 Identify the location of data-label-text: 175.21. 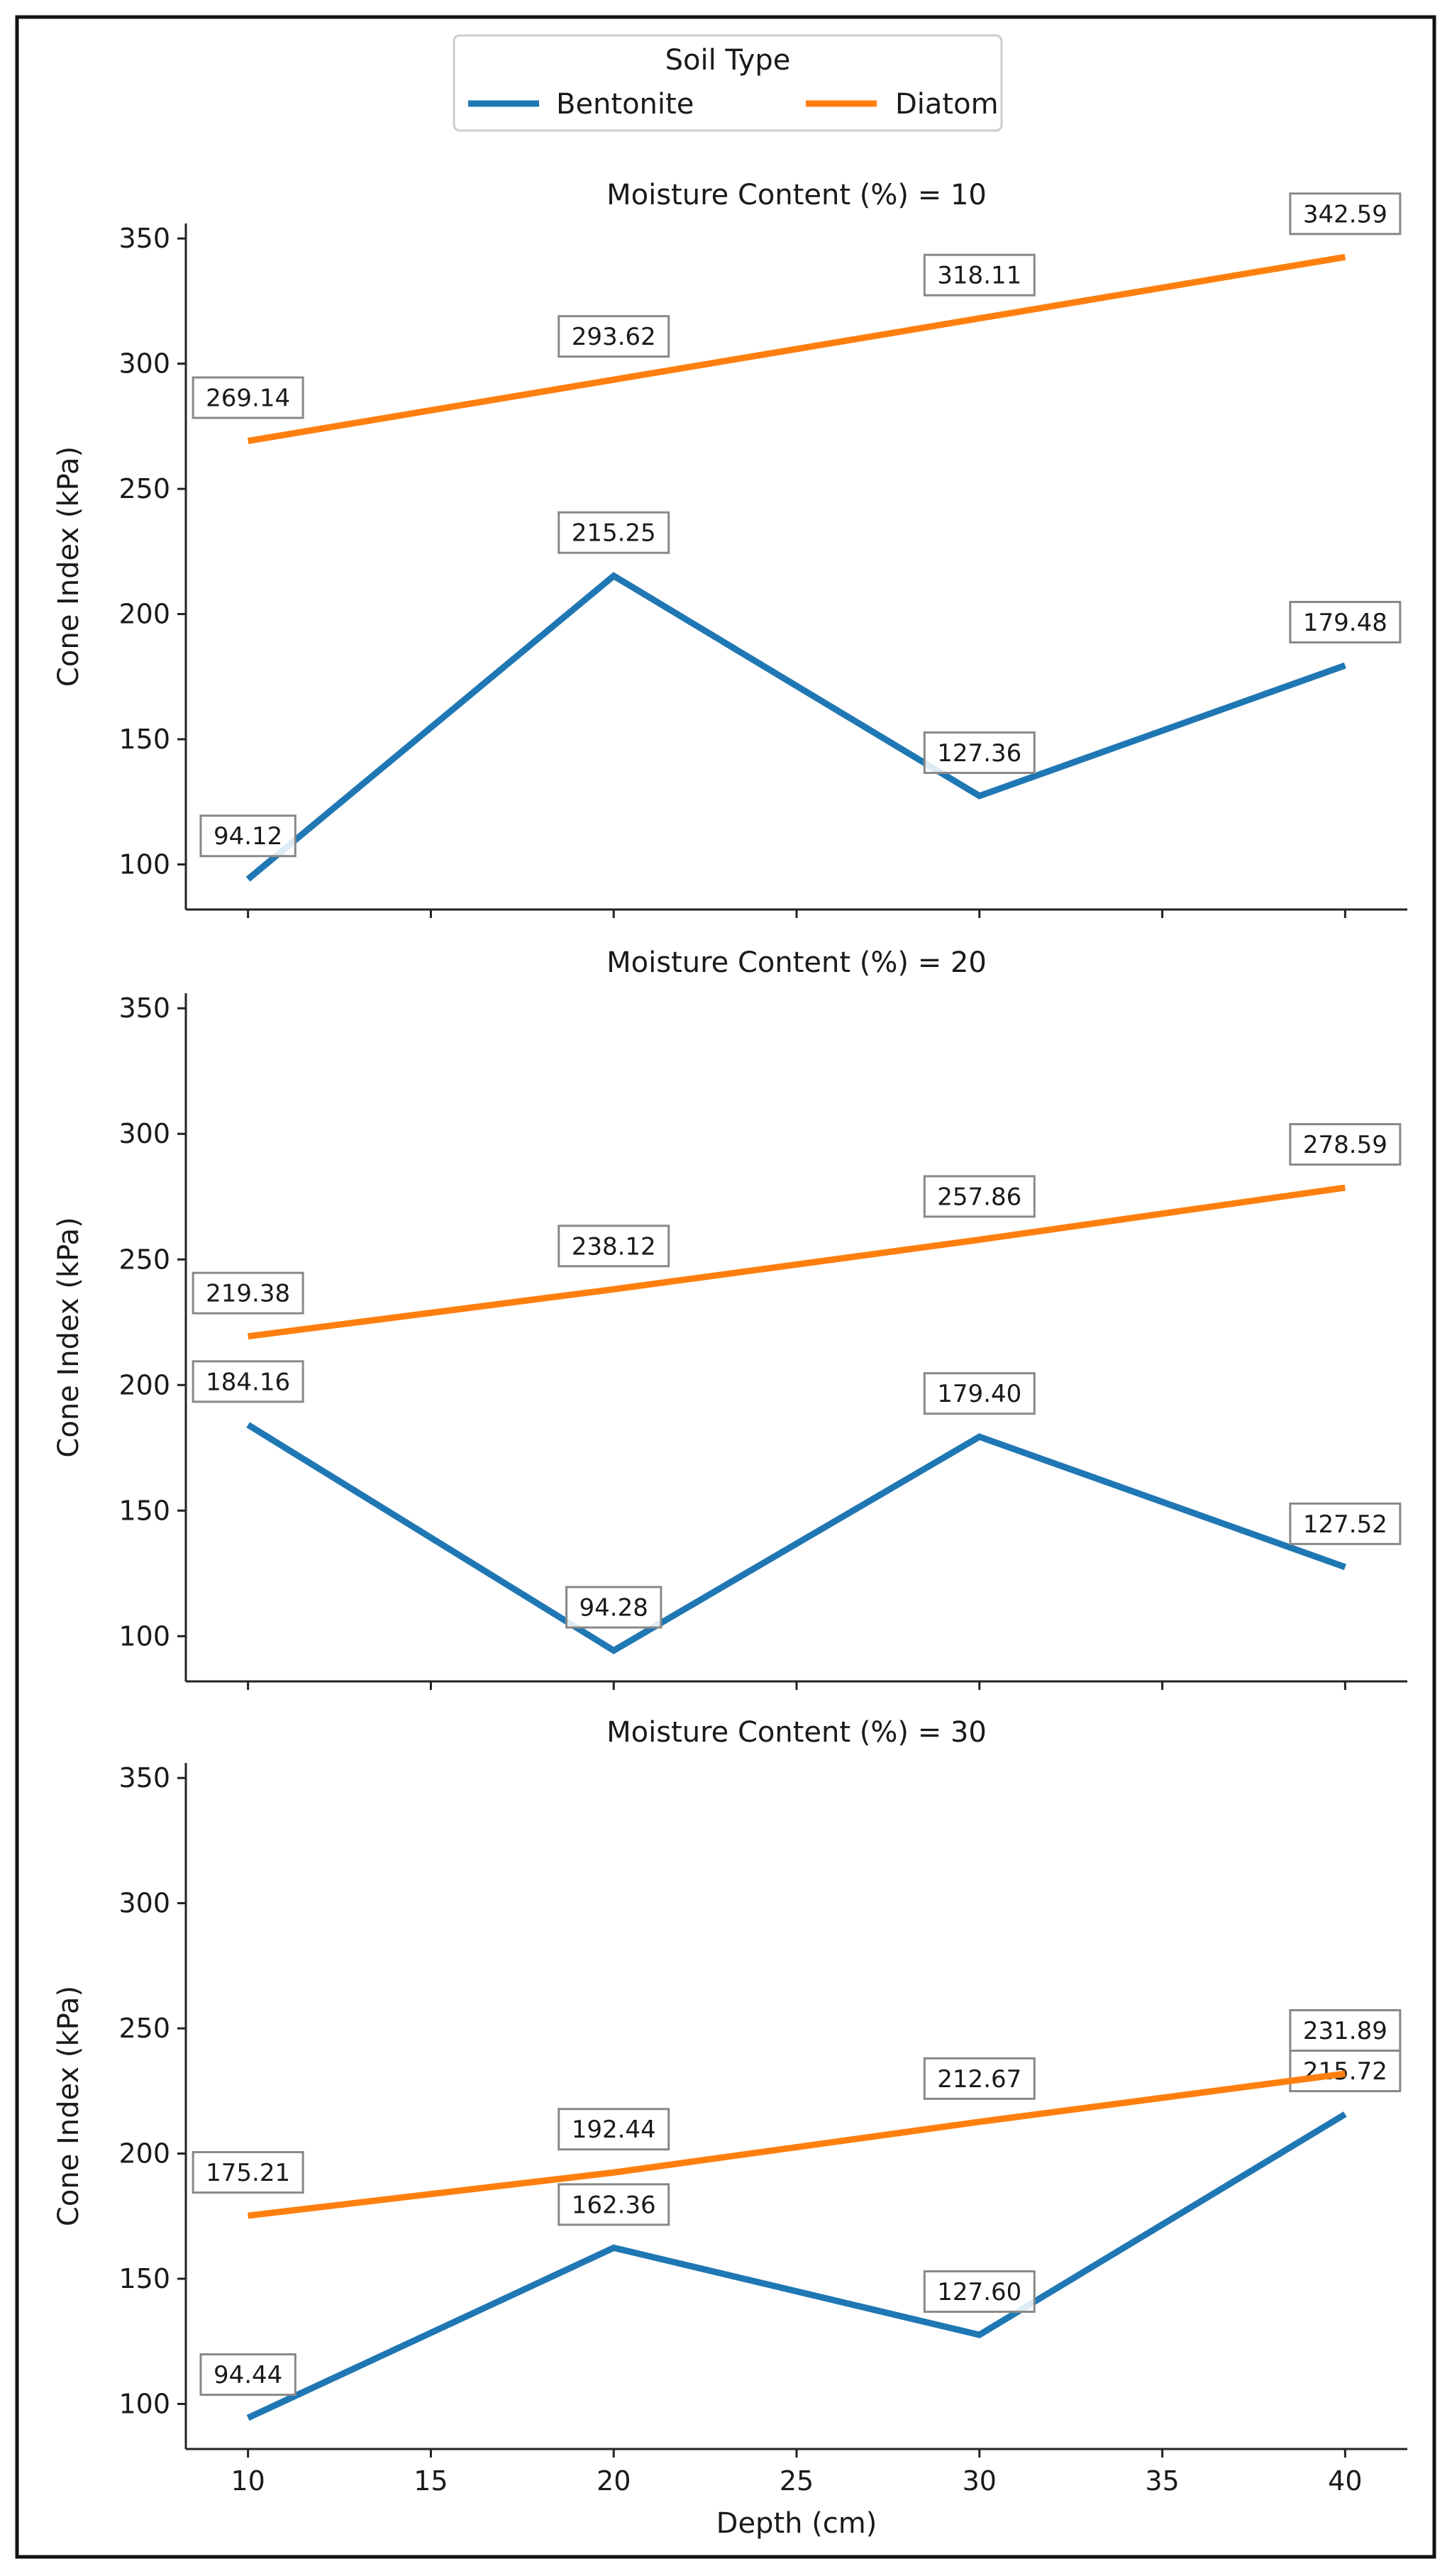
(248, 2173).